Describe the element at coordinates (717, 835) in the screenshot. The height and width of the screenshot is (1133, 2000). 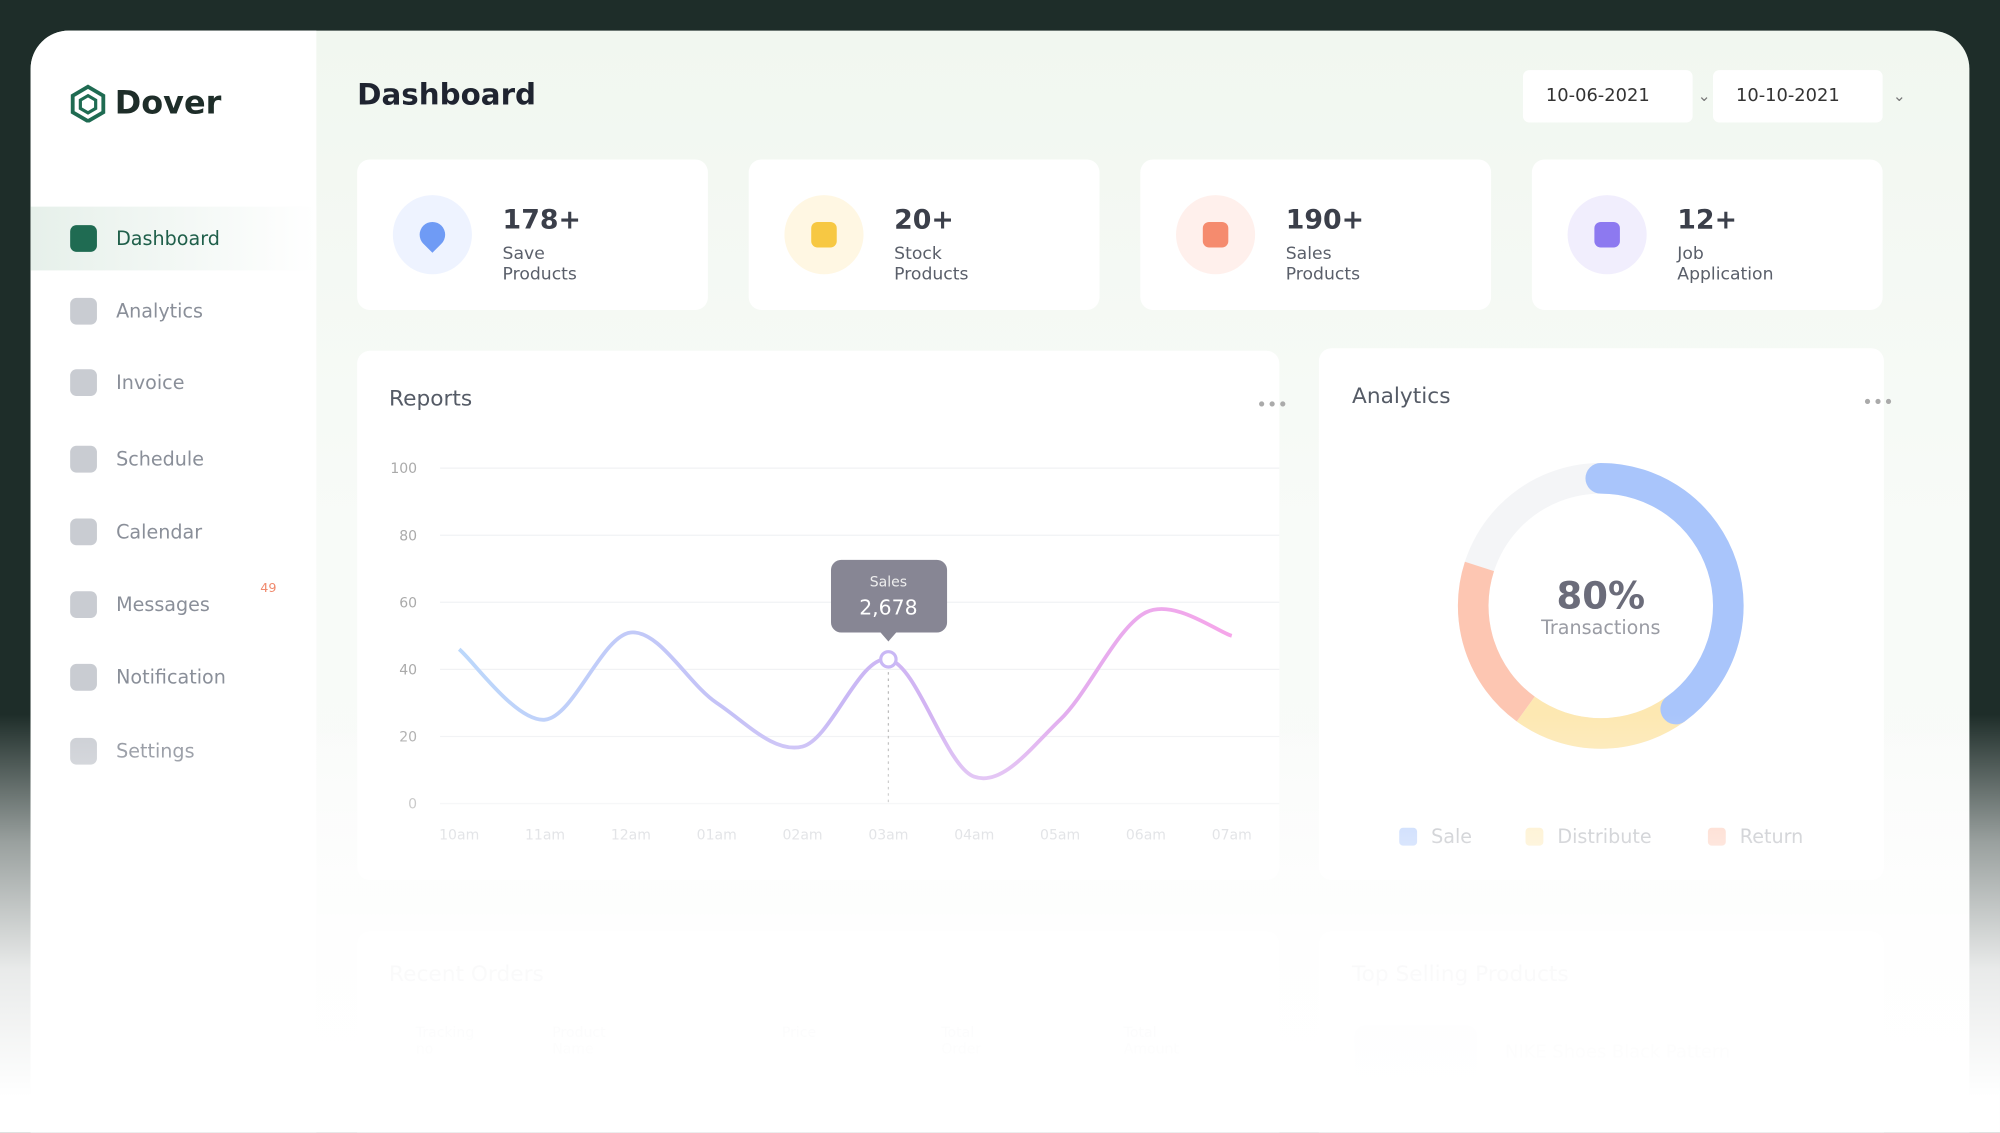
I see `x-tick-label: 01am` at that location.